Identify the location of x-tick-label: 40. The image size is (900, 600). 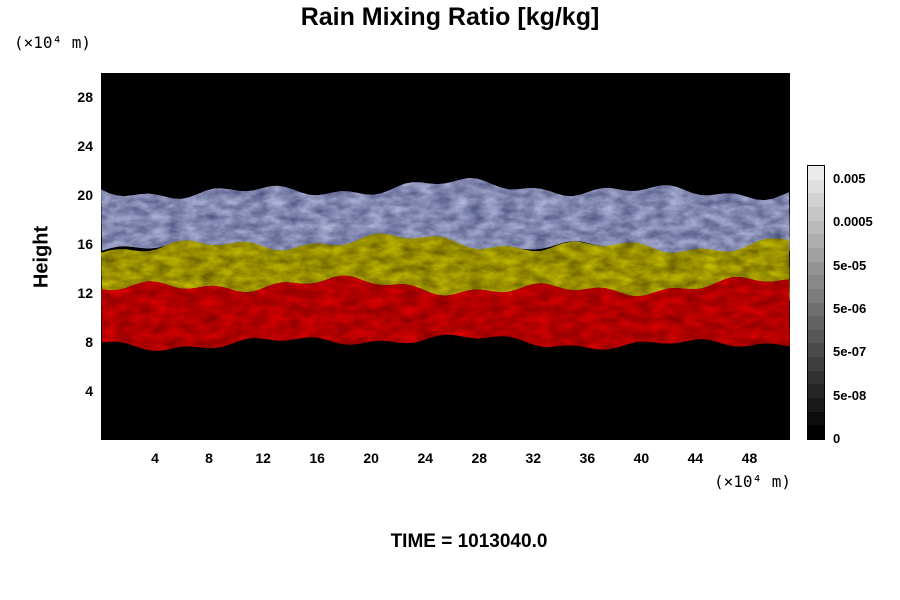
(641, 458).